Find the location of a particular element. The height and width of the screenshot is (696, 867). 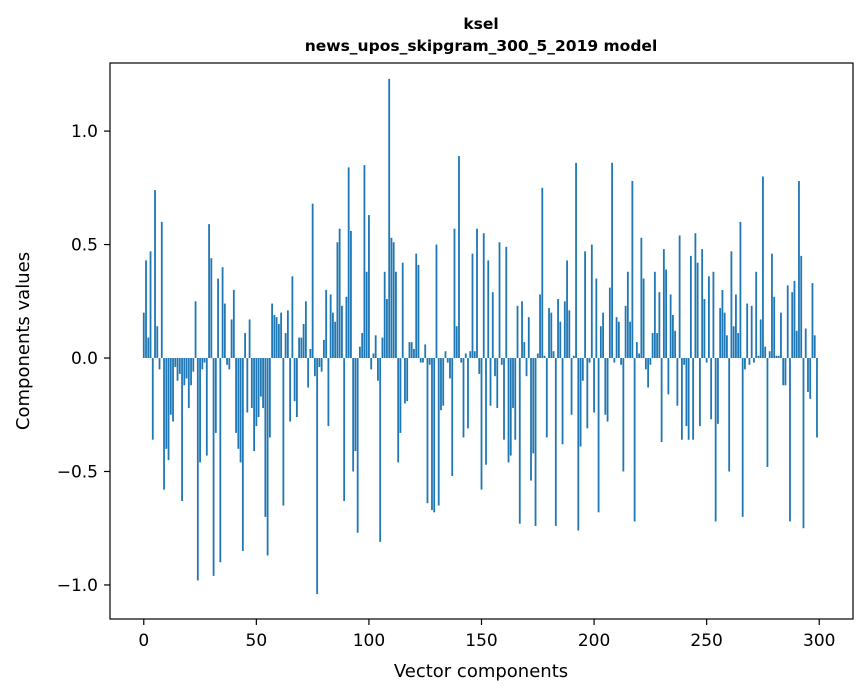

y-tick-label: −0.5 is located at coordinates (77, 472).